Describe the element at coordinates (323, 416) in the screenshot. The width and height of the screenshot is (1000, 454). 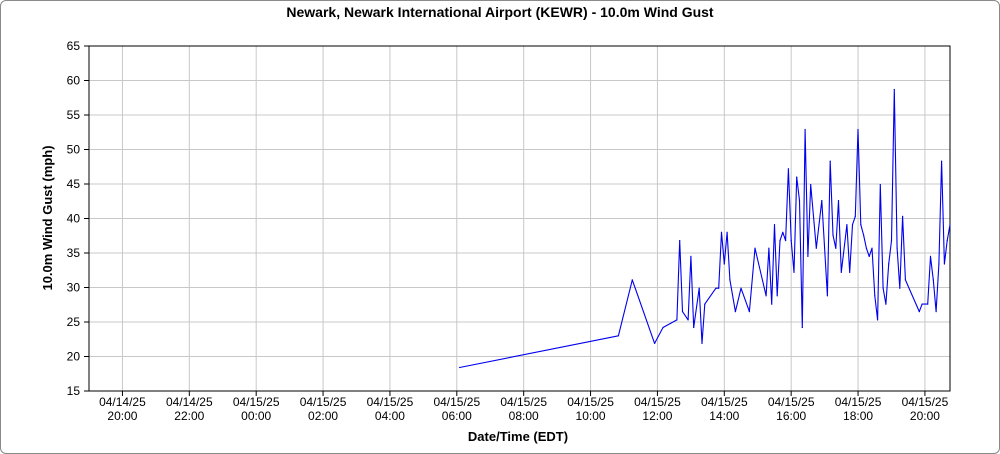
I see `x-tick-time: 02:00` at that location.